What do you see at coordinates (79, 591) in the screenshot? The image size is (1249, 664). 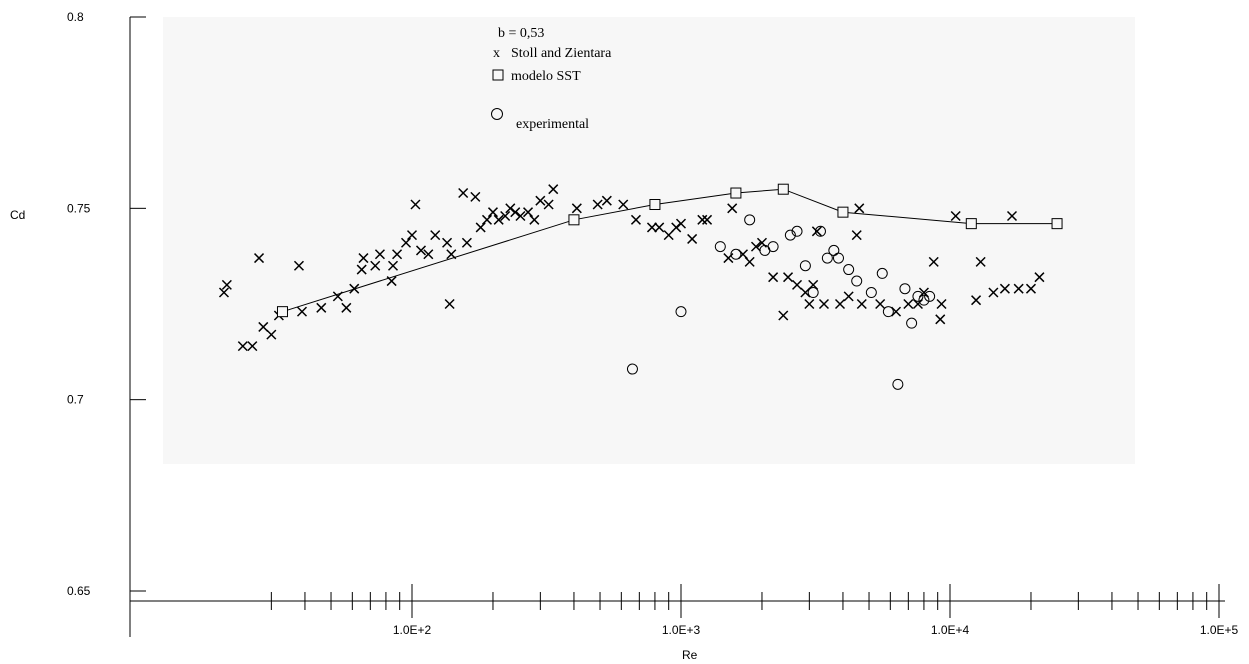 I see `y-tick-label: 0.65` at bounding box center [79, 591].